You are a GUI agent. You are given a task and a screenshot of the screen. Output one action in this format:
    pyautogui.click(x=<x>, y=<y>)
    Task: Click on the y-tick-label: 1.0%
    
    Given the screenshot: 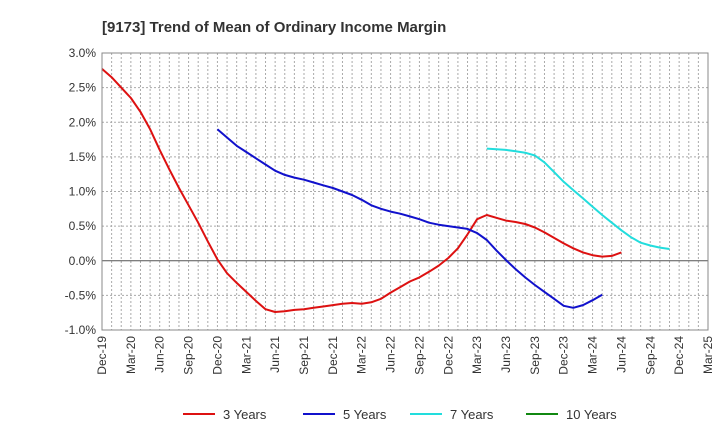 What is the action you would take?
    pyautogui.click(x=83, y=192)
    